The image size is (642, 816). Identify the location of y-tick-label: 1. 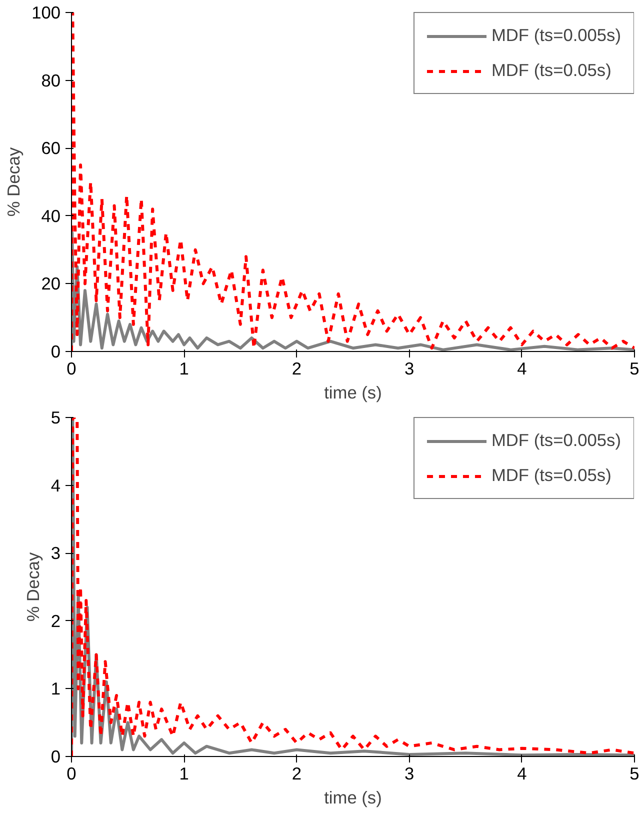
(55, 688).